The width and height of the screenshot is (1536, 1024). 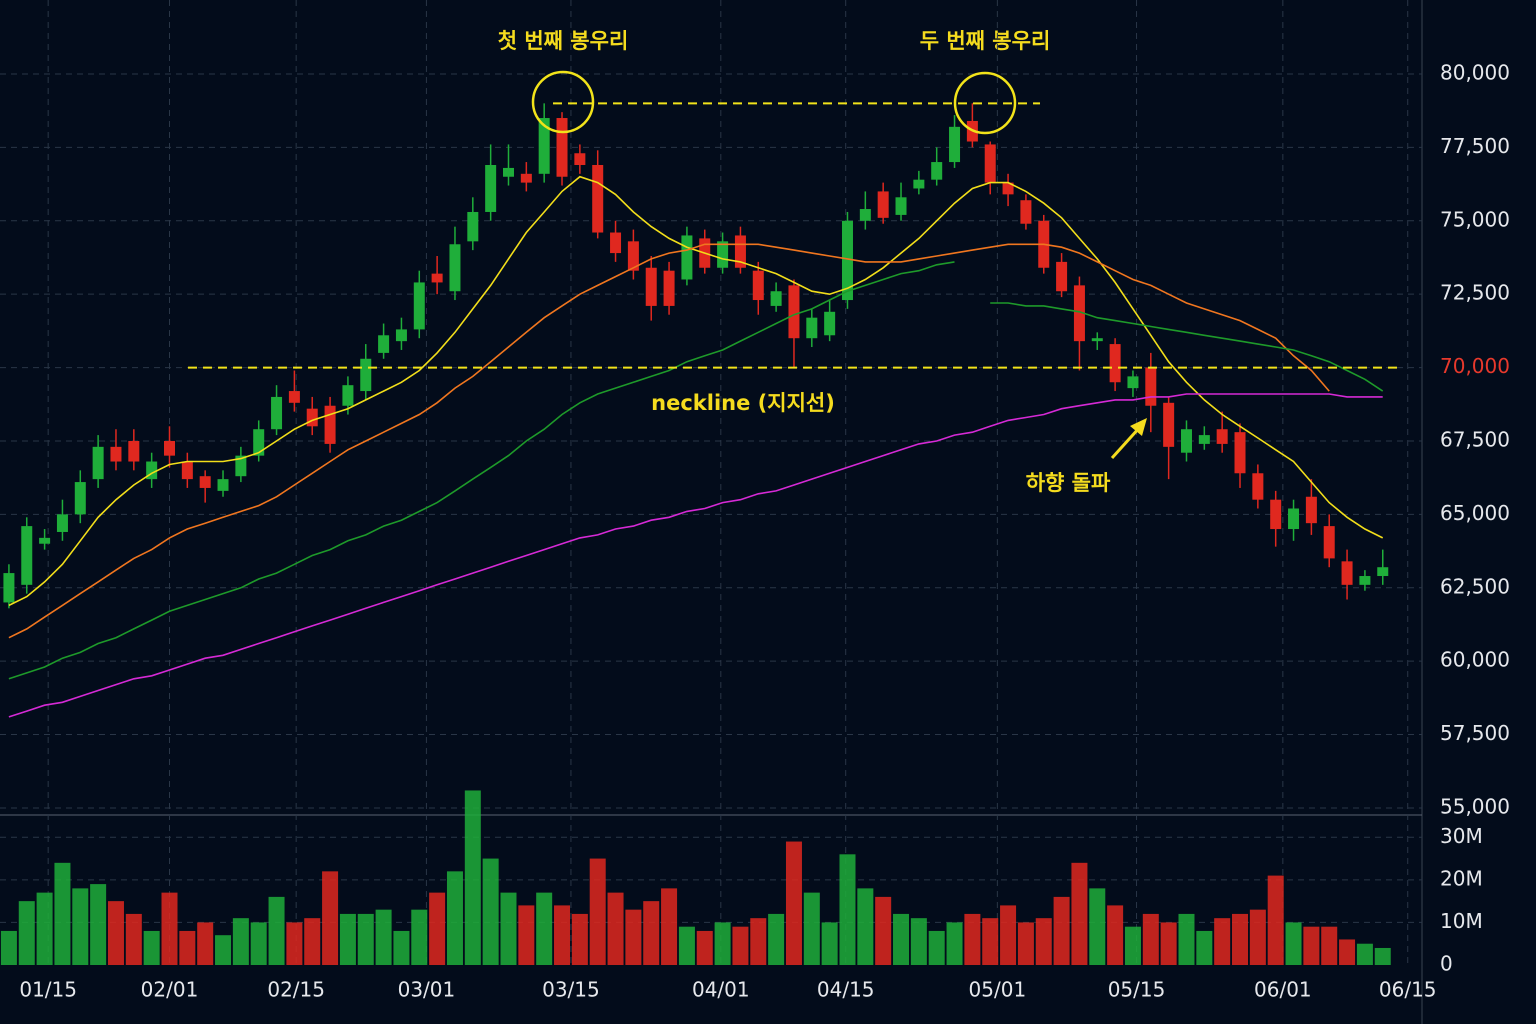 I want to click on y-tick-label: 75,000, so click(x=1475, y=219).